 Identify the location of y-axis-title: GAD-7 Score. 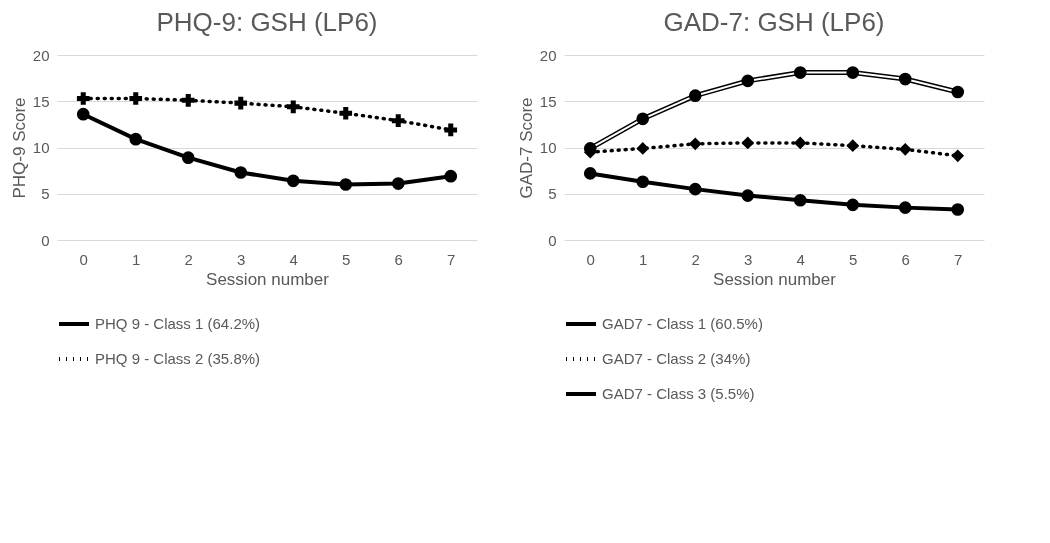
(526, 148).